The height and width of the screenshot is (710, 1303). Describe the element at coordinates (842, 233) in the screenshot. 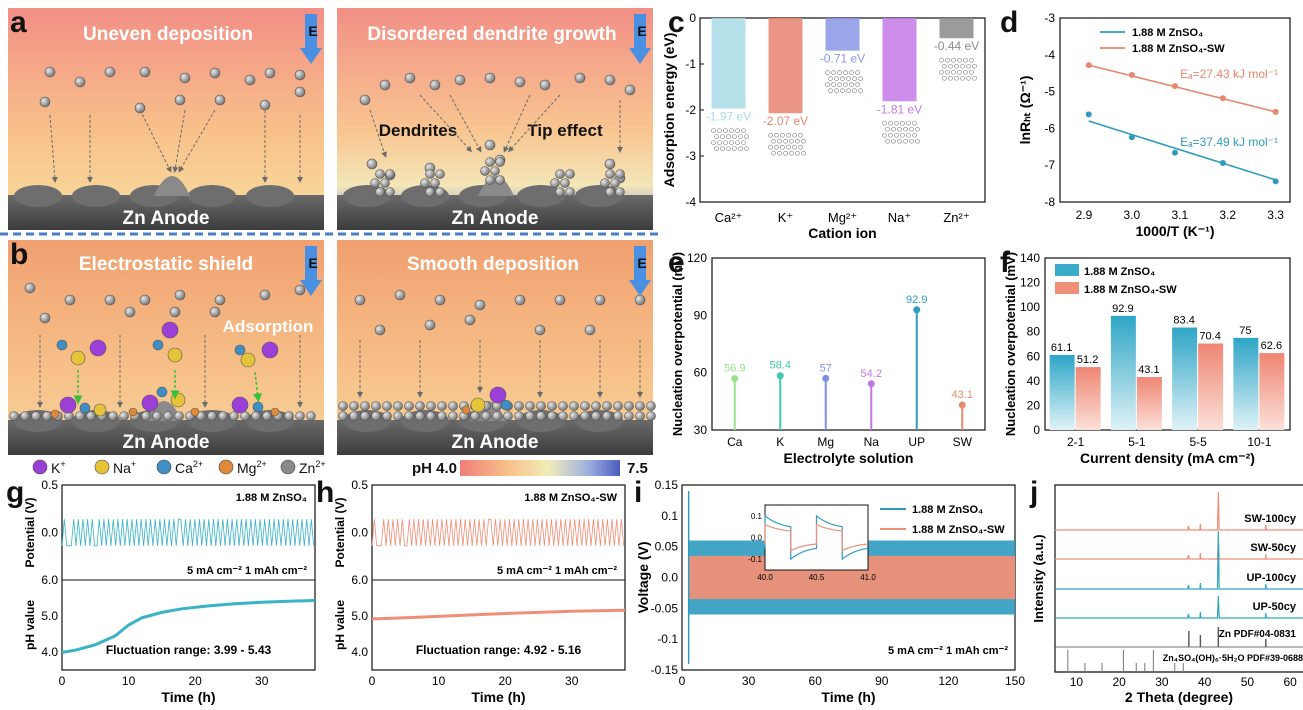

I see `x-axis-label: Cation ion` at that location.